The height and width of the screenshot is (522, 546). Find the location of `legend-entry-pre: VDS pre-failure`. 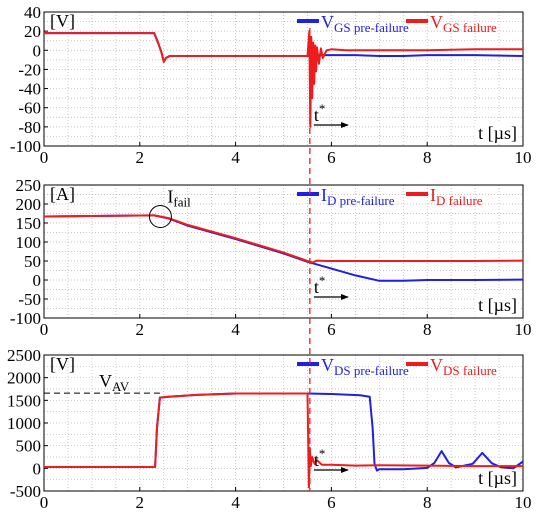

legend-entry-pre: VDS pre-failure is located at coordinates (365, 366).